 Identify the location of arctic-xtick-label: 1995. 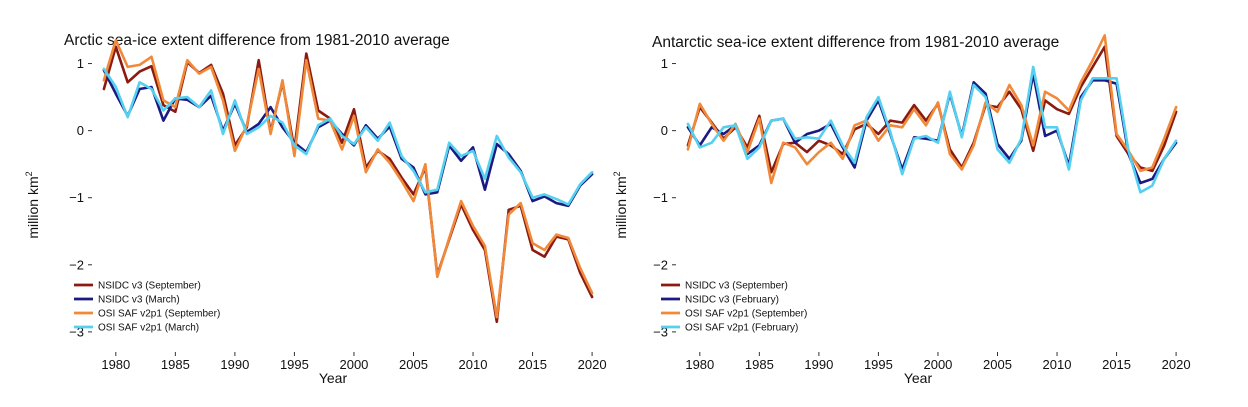
(294, 364).